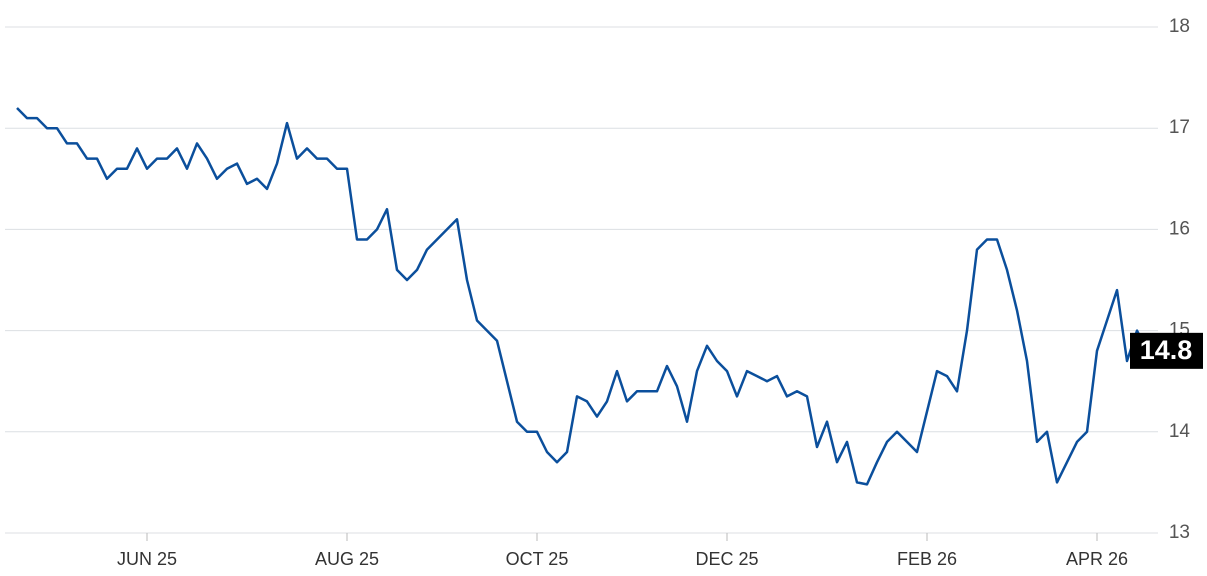 The height and width of the screenshot is (576, 1207). I want to click on x-tick-label: DEC 25, so click(726, 559).